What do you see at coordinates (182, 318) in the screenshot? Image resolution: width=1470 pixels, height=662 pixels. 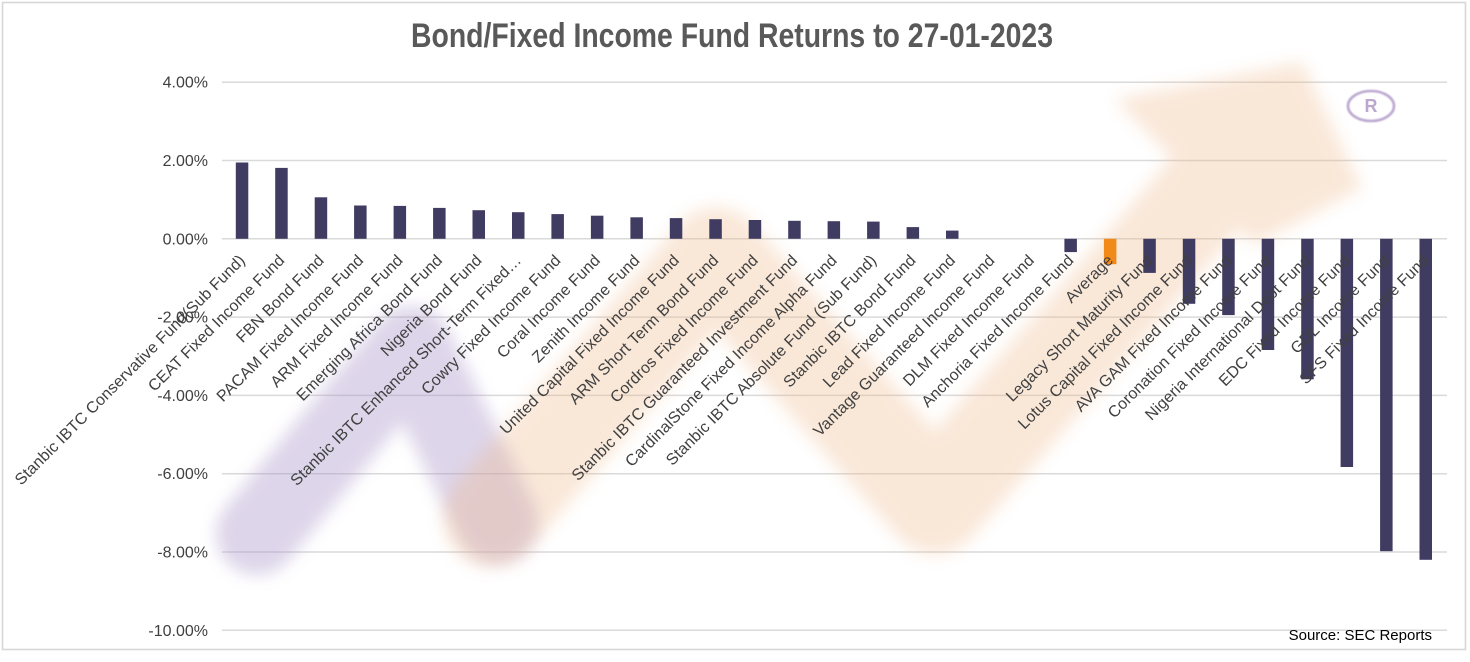 I see `svg-text: -2.00%` at bounding box center [182, 318].